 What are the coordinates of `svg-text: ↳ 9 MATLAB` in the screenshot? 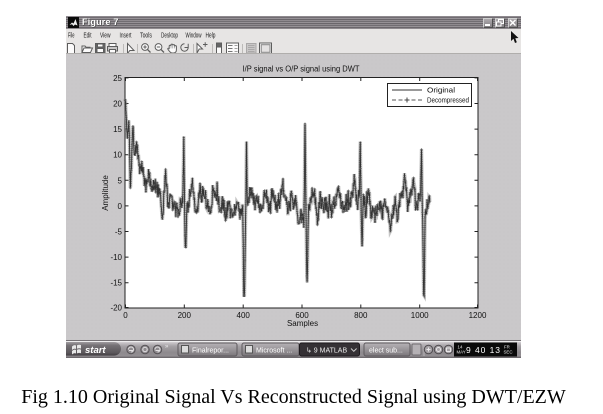 It's located at (326, 351).